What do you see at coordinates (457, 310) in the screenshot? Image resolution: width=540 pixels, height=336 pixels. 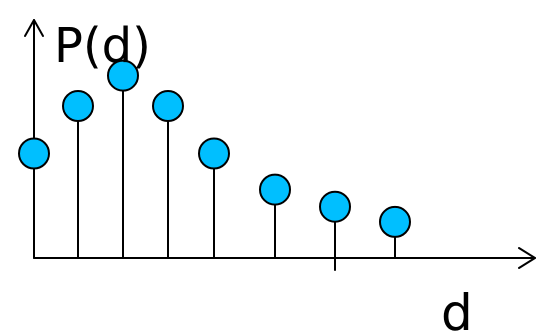 I see `x-axis-label: d` at bounding box center [457, 310].